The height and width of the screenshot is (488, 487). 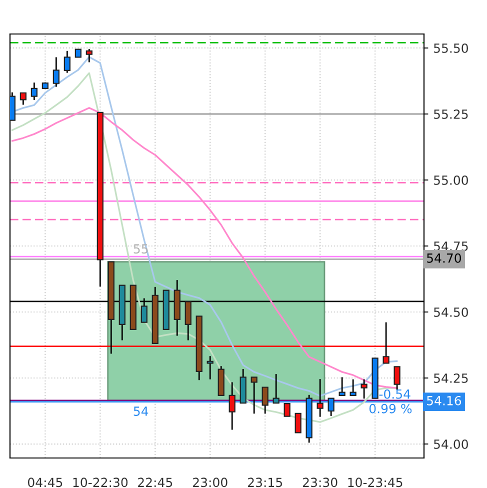 I want to click on y-tick-label: 54.00, so click(x=451, y=444).